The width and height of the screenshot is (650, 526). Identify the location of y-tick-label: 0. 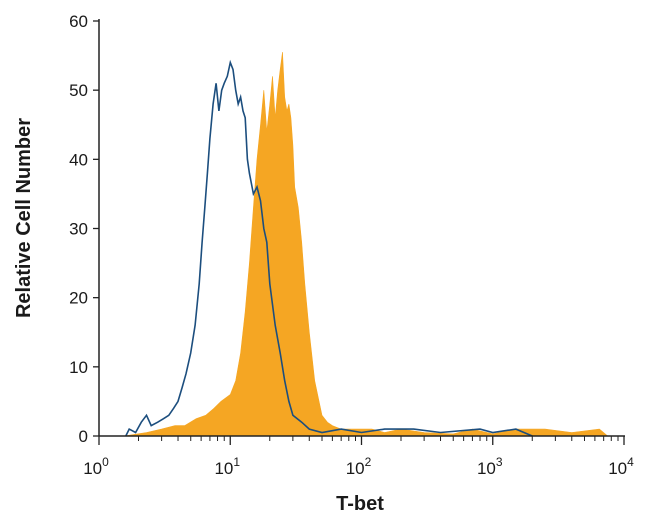
(83, 436).